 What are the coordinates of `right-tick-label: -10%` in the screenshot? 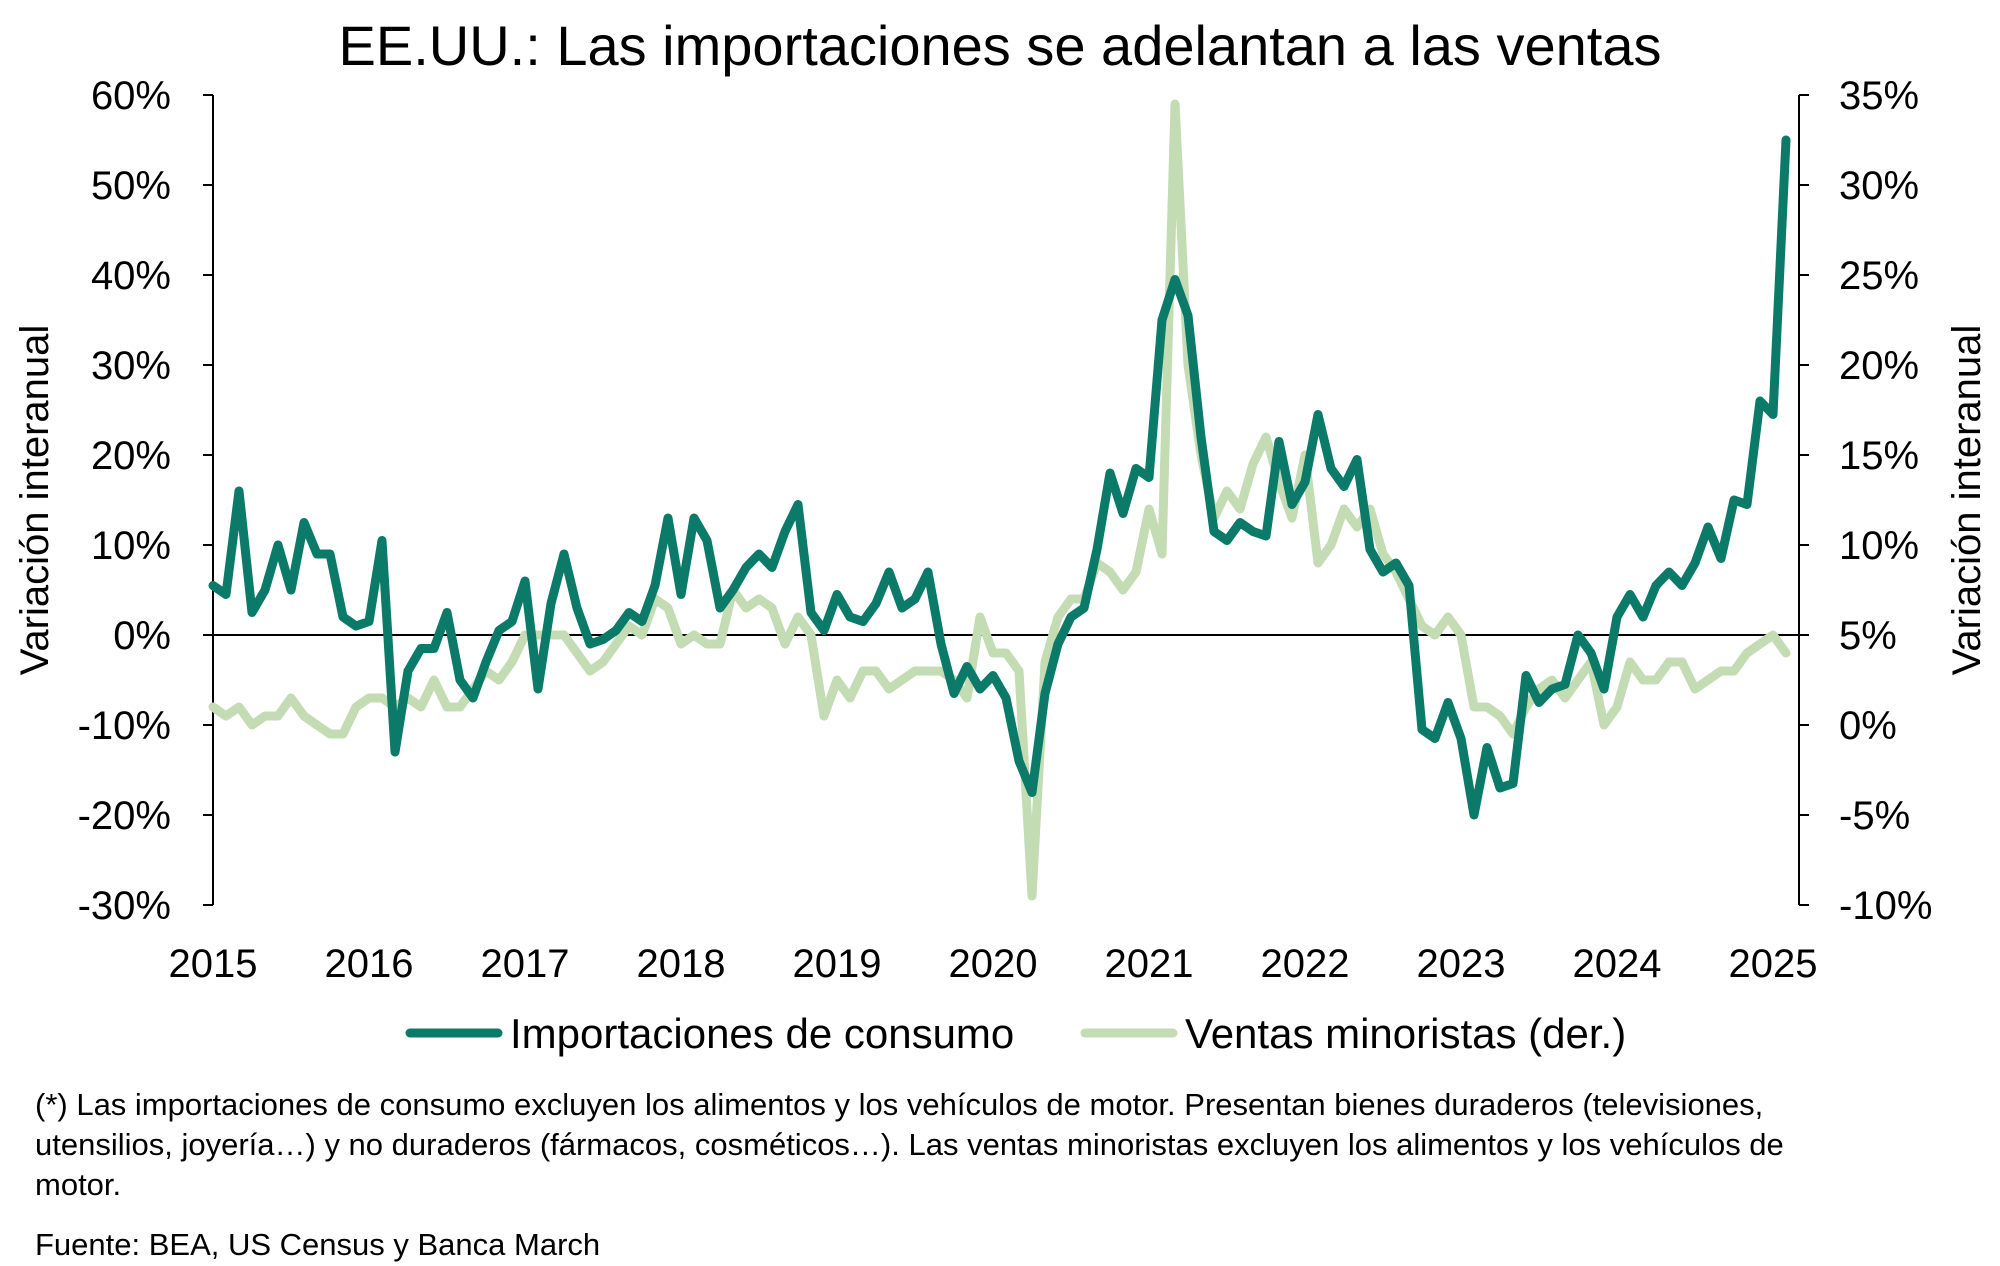 It's located at (1885, 906).